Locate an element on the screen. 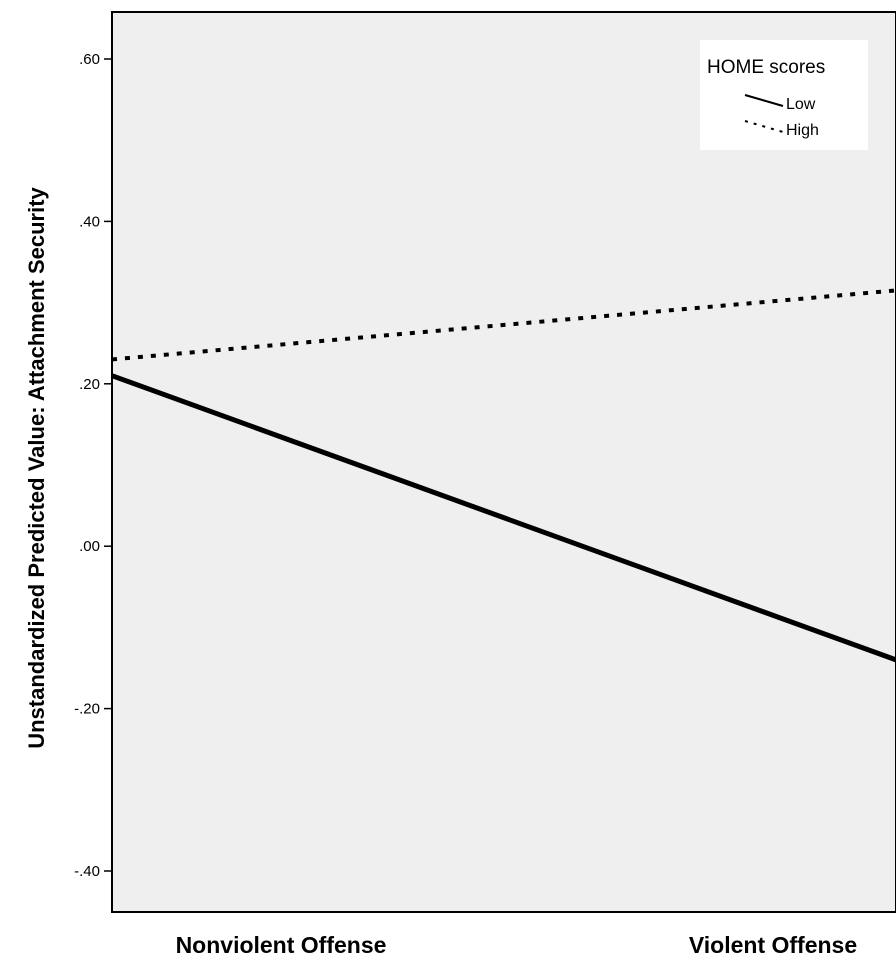 The image size is (896, 961). legend-label-high: High is located at coordinates (802, 130).